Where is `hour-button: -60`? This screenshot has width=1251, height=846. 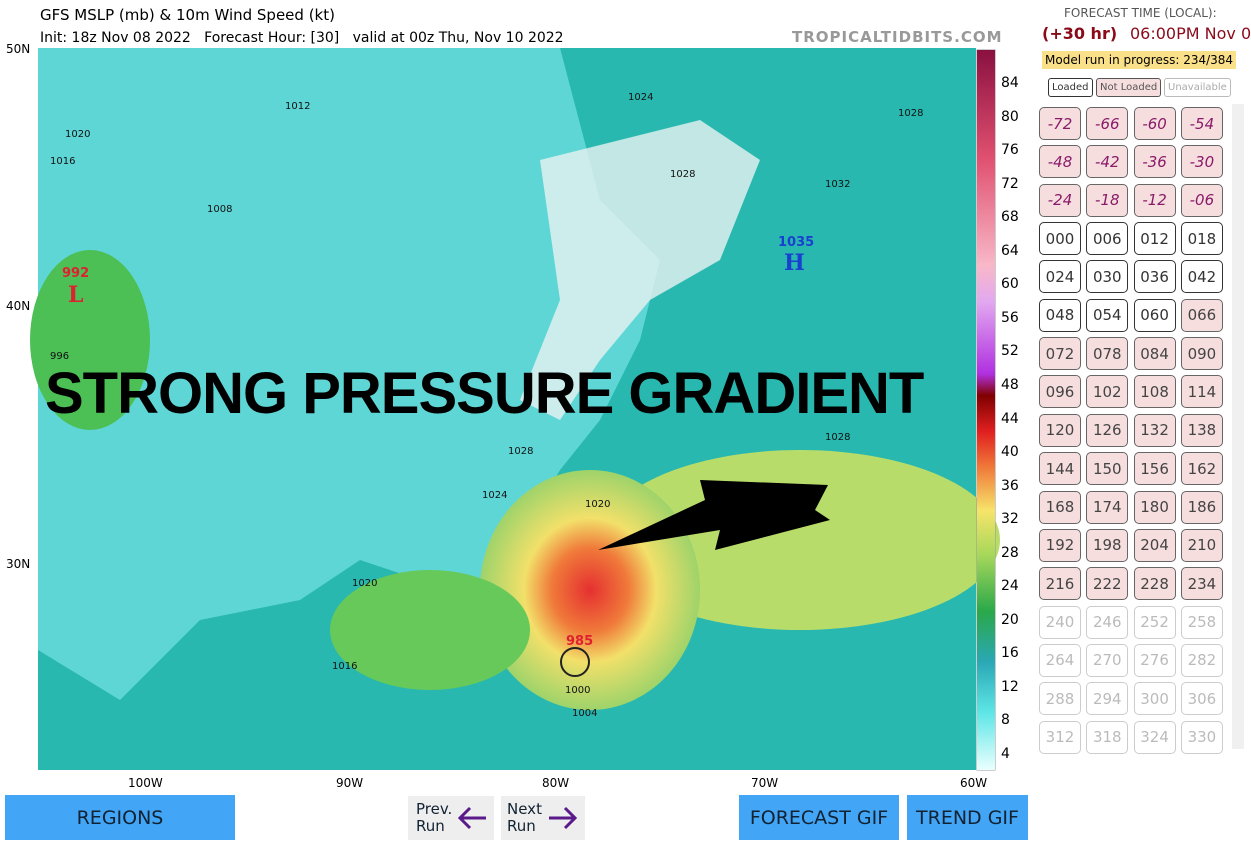
hour-button: -60 is located at coordinates (1154, 123).